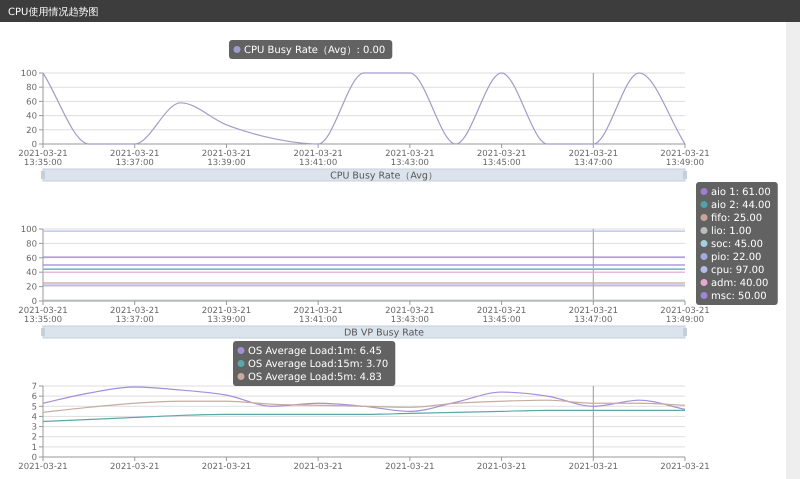  What do you see at coordinates (34, 447) in the screenshot?
I see `y-tick-label: 1` at bounding box center [34, 447].